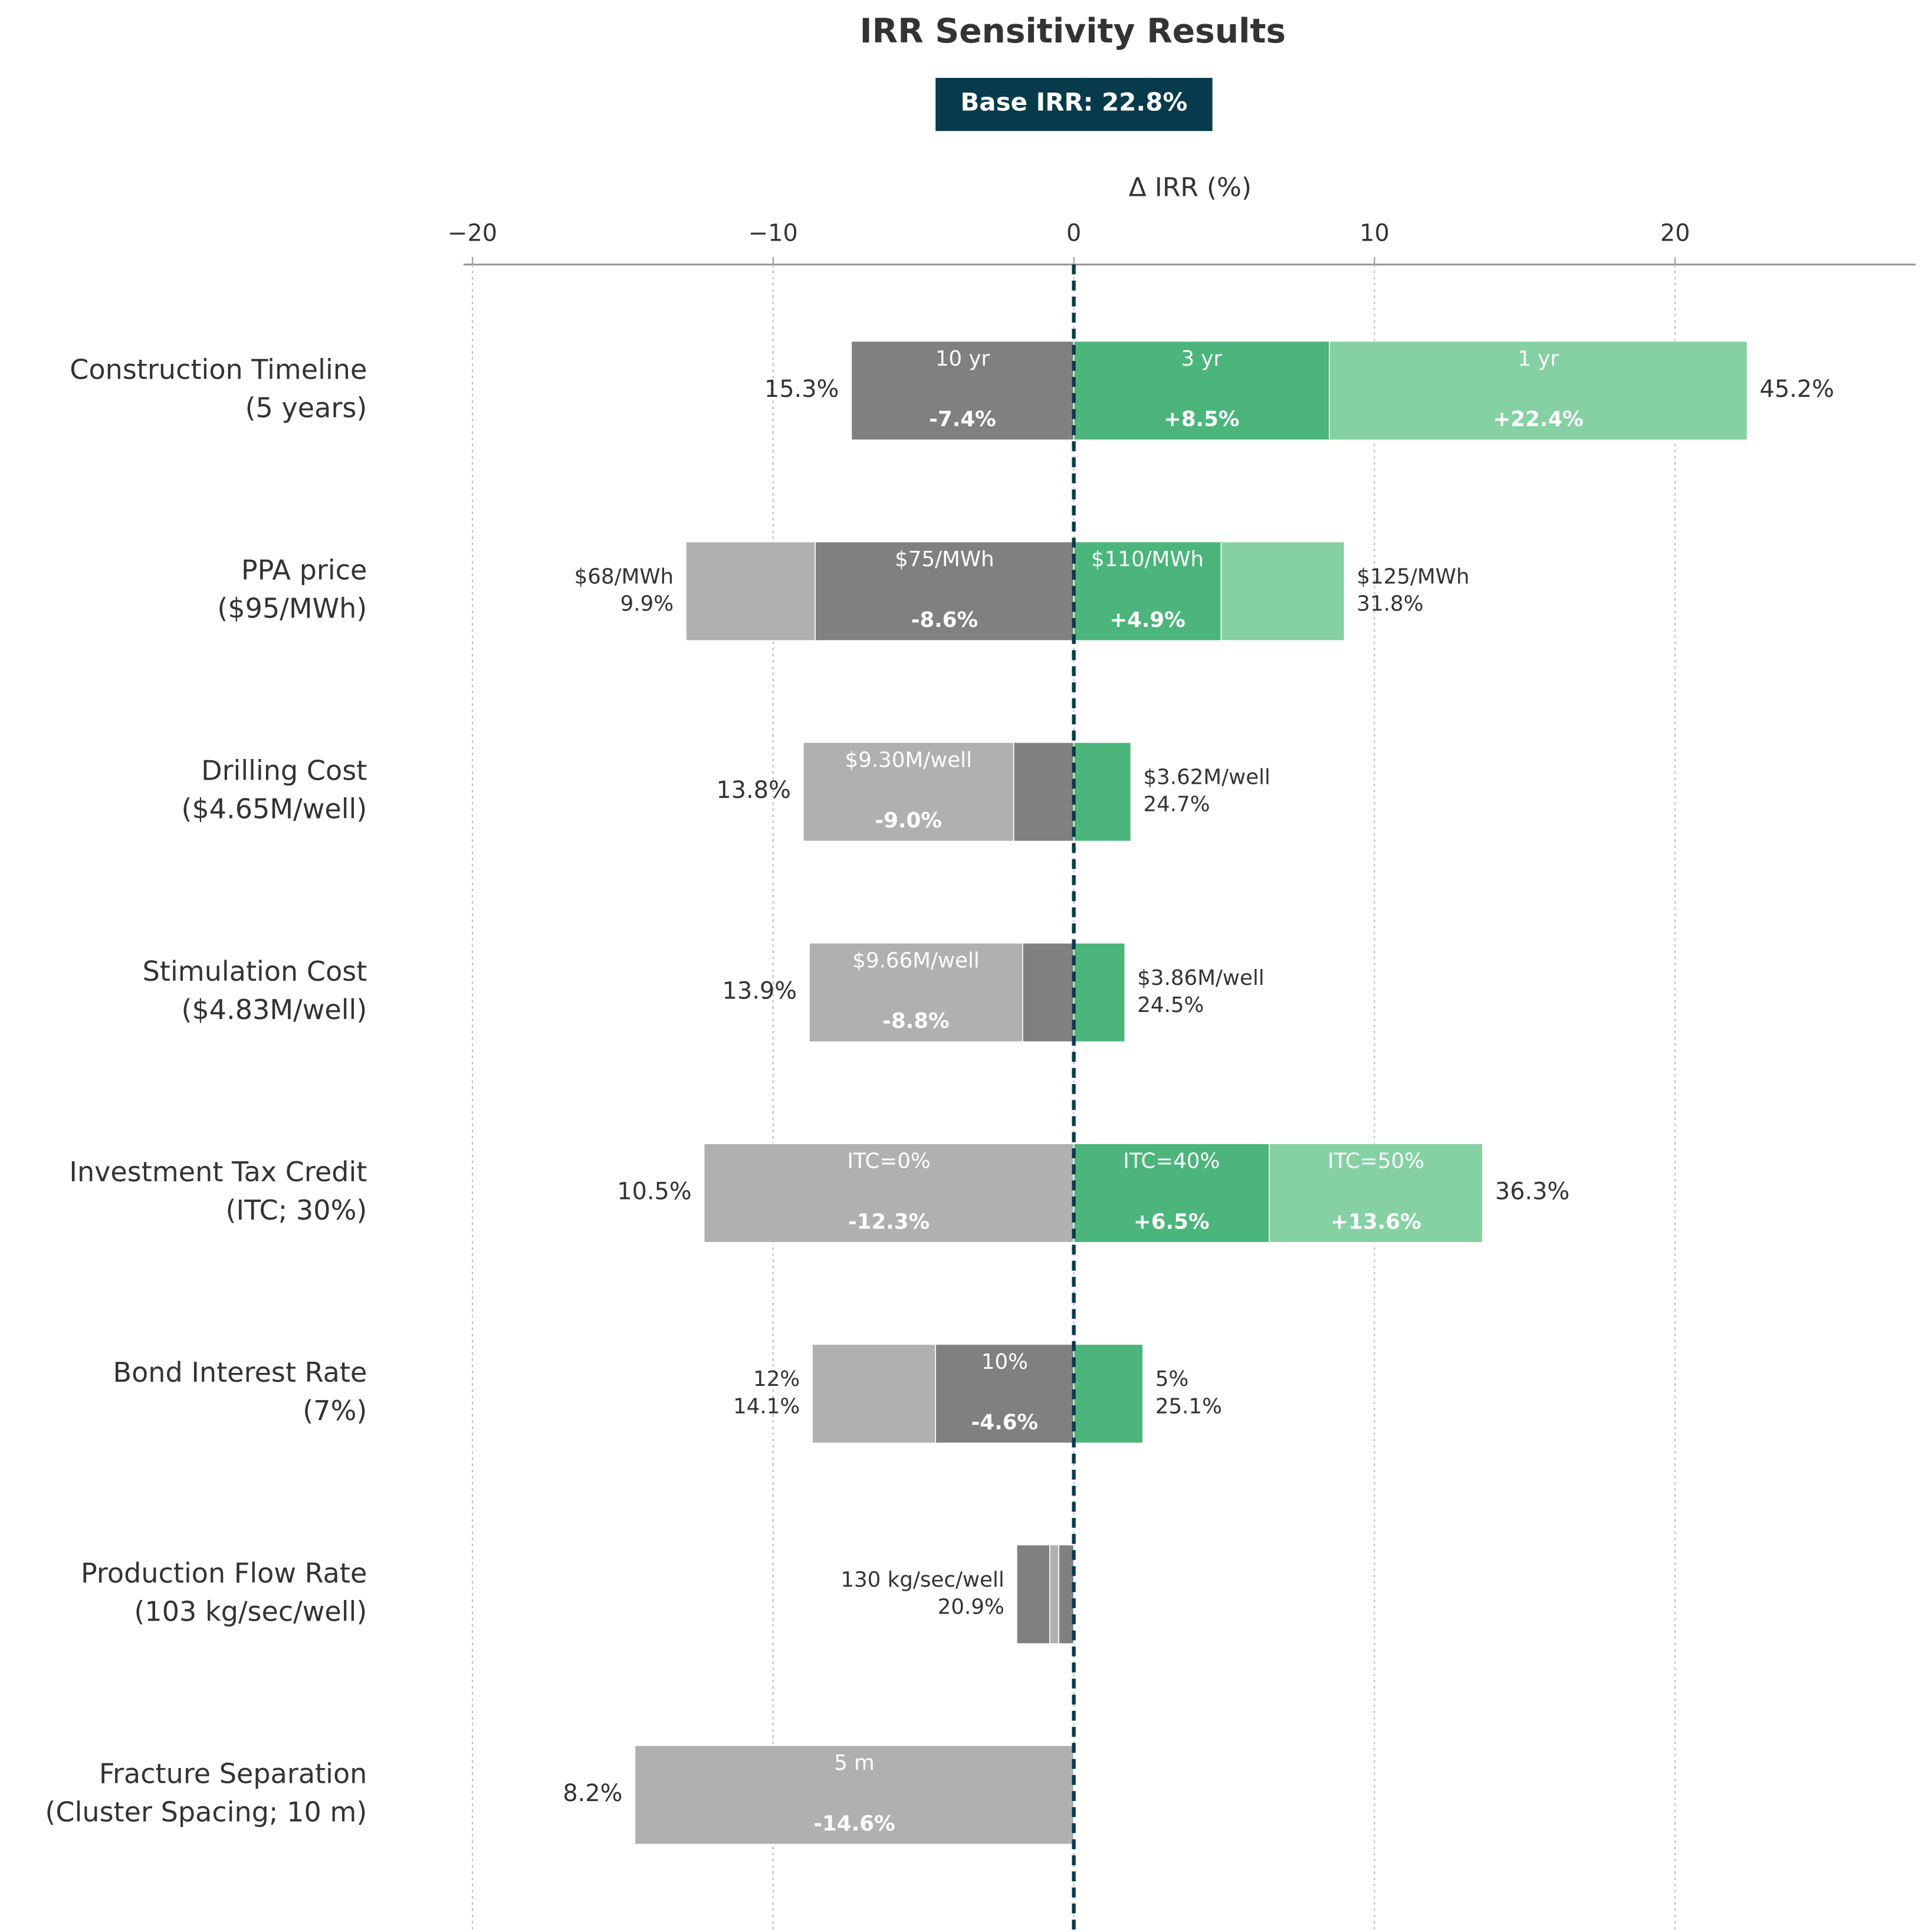 Image resolution: width=1928 pixels, height=1932 pixels. I want to click on x-tick-label: 10, so click(1374, 233).